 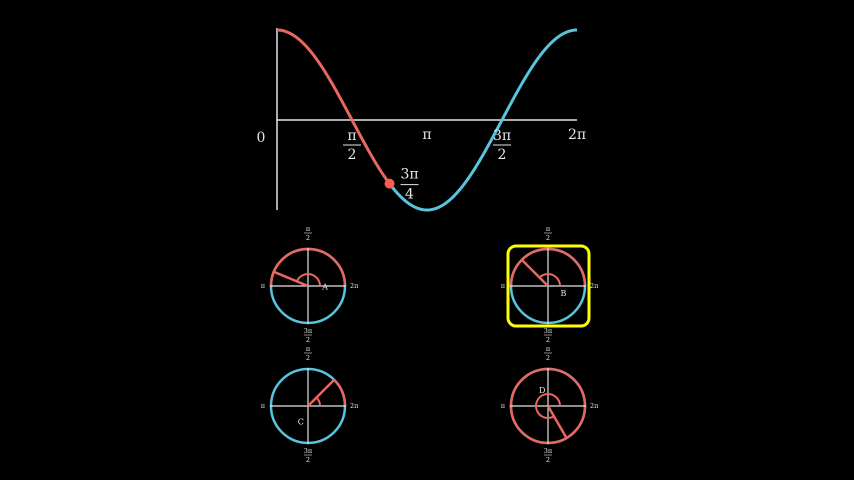 I want to click on graph-marked-point, so click(x=389, y=183).